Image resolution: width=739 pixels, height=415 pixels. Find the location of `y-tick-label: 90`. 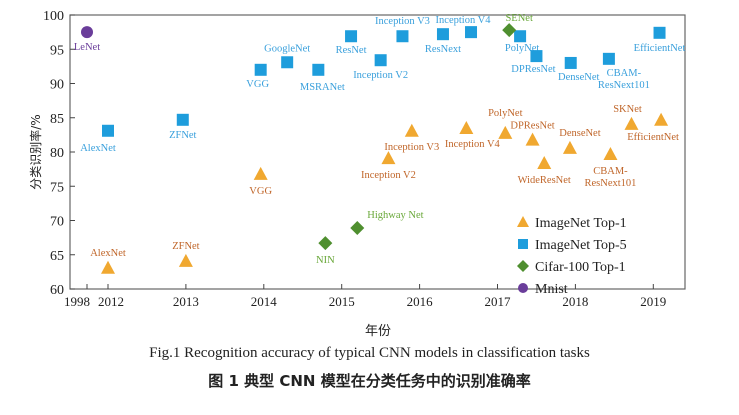

y-tick-label: 90 is located at coordinates (57, 85).